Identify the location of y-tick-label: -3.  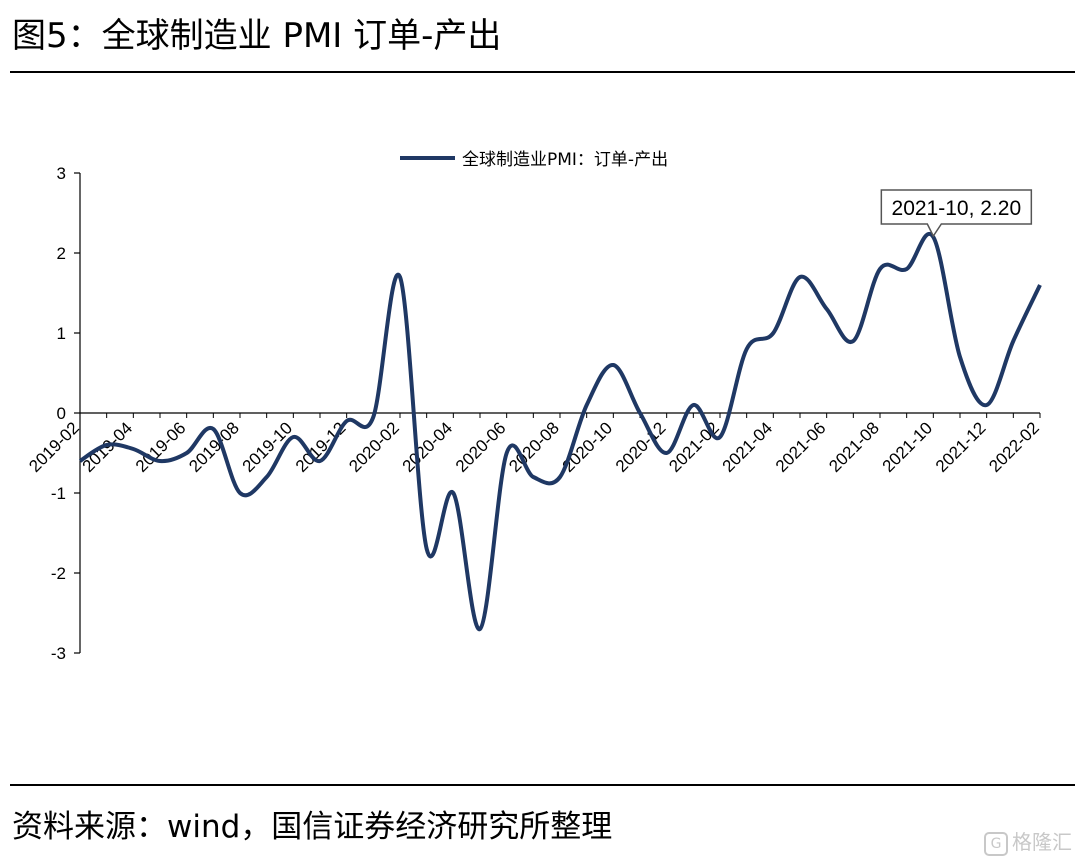
(58, 653).